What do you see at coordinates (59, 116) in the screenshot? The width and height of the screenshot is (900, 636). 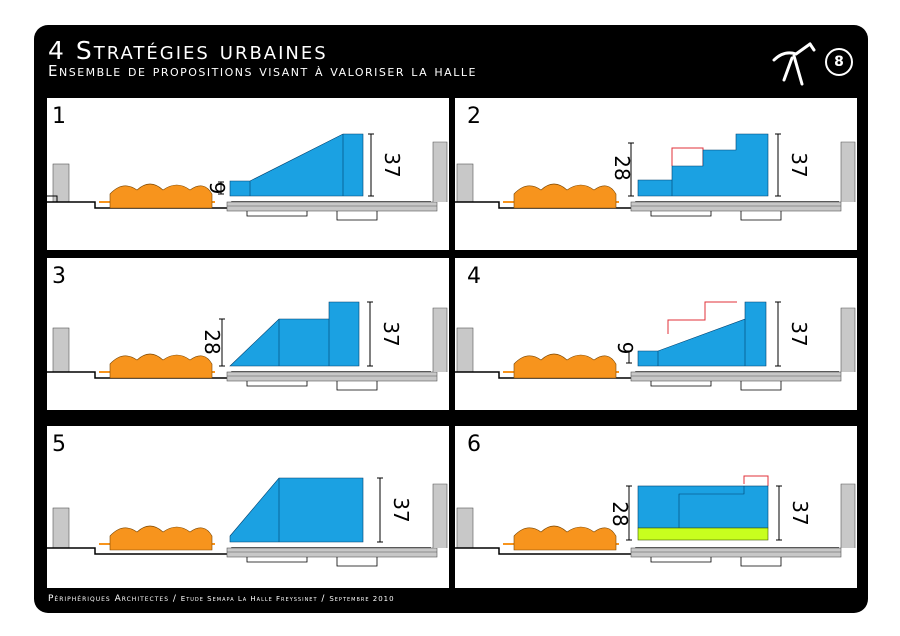 I see `panel-number: 1` at bounding box center [59, 116].